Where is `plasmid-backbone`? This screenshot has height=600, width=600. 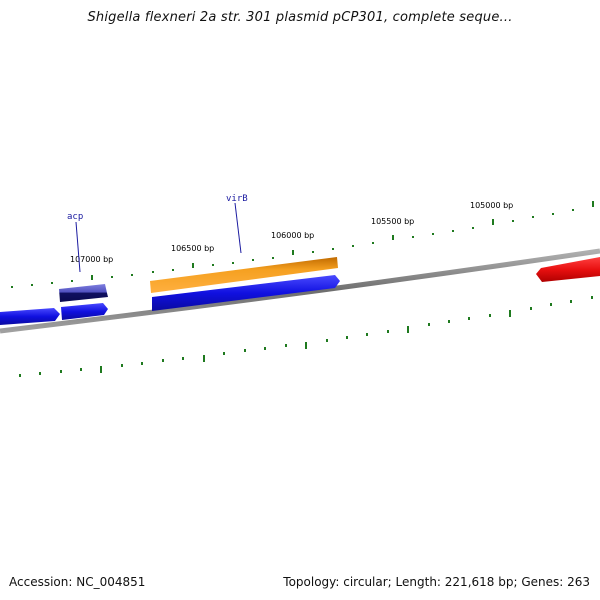
plasmid-backbone is located at coordinates (300, 291).